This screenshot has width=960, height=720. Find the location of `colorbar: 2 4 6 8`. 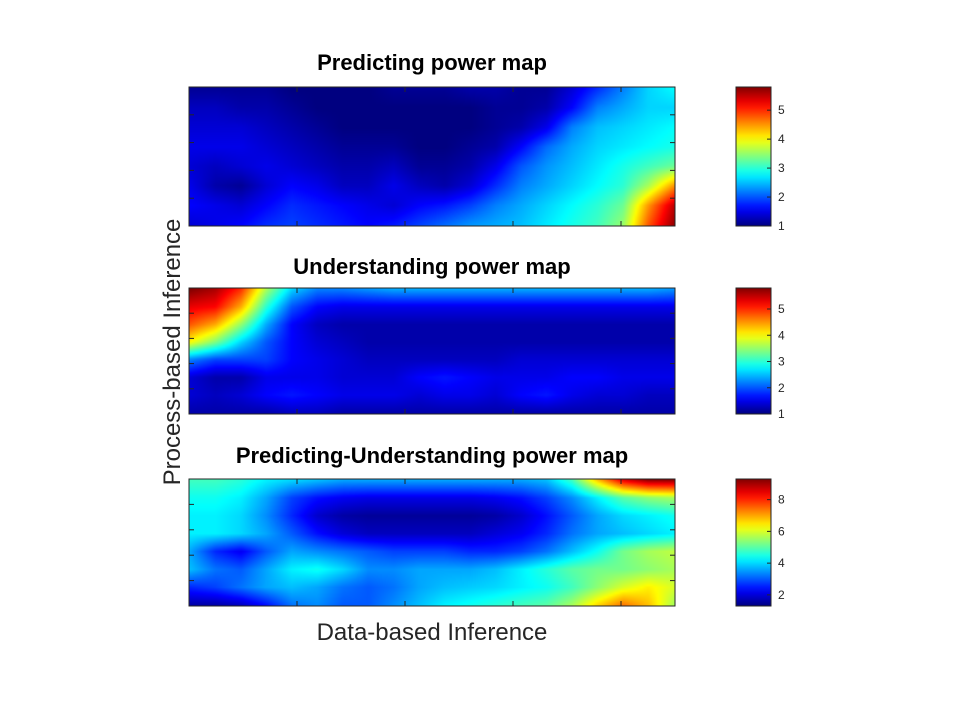

colorbar: 2 4 6 8 is located at coordinates (760, 542).